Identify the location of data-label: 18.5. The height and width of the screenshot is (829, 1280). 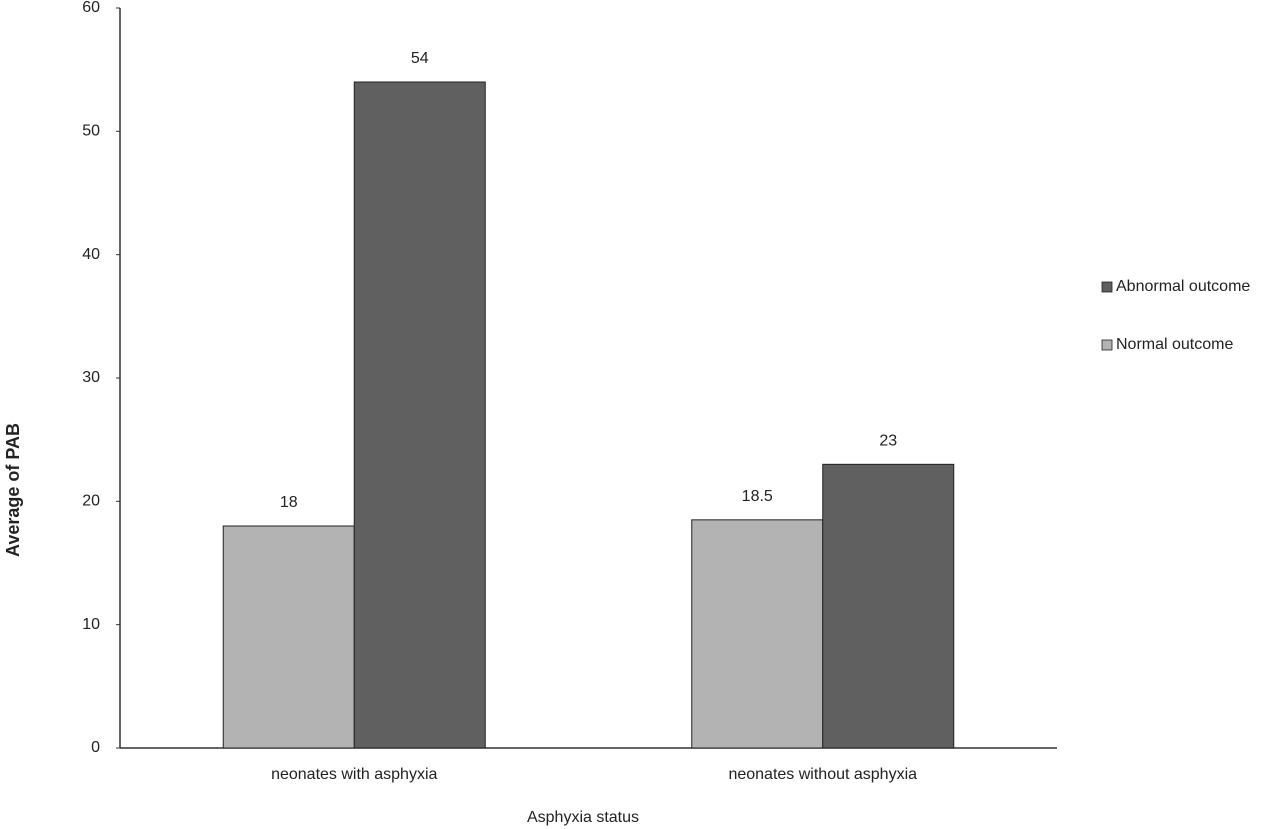
(757, 496).